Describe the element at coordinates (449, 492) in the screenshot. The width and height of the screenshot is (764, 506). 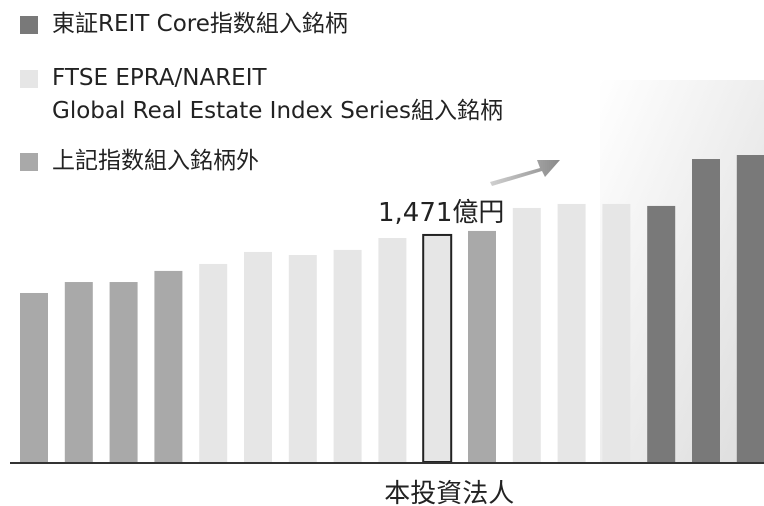
I see `category-label: 本投資法人` at that location.